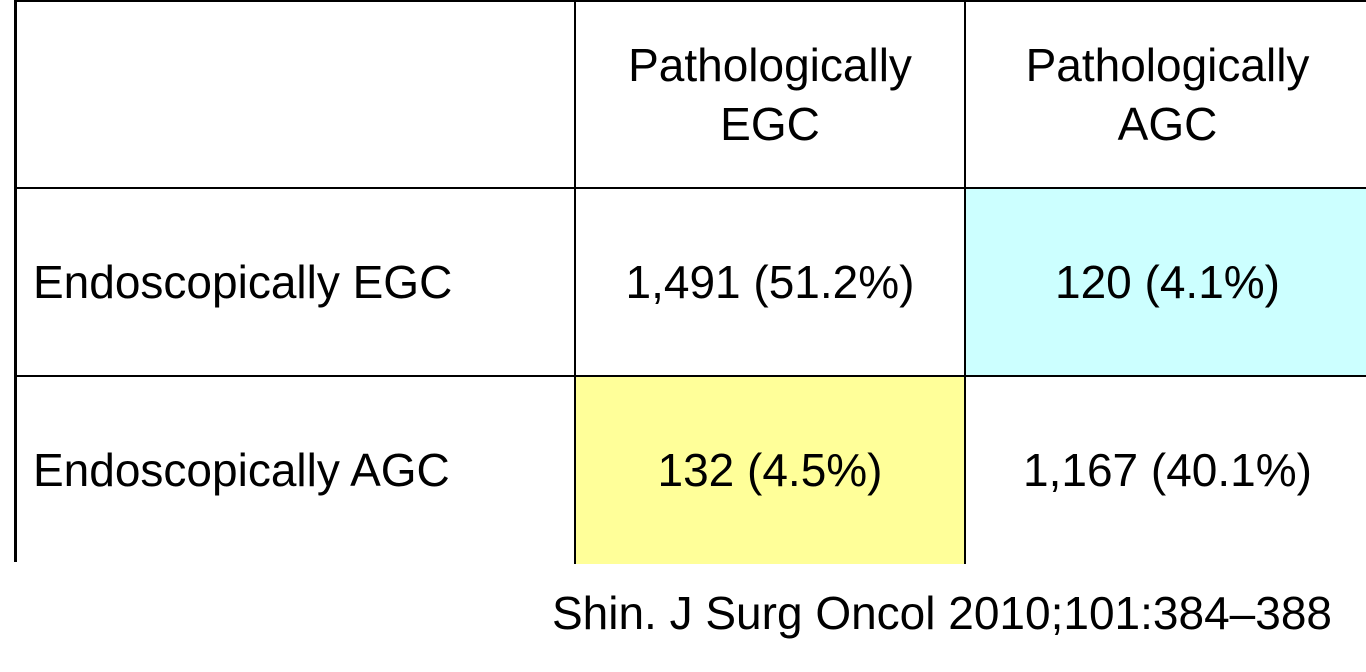  I want to click on table-cell-highlighted: 132 (4.5%), so click(771, 470).